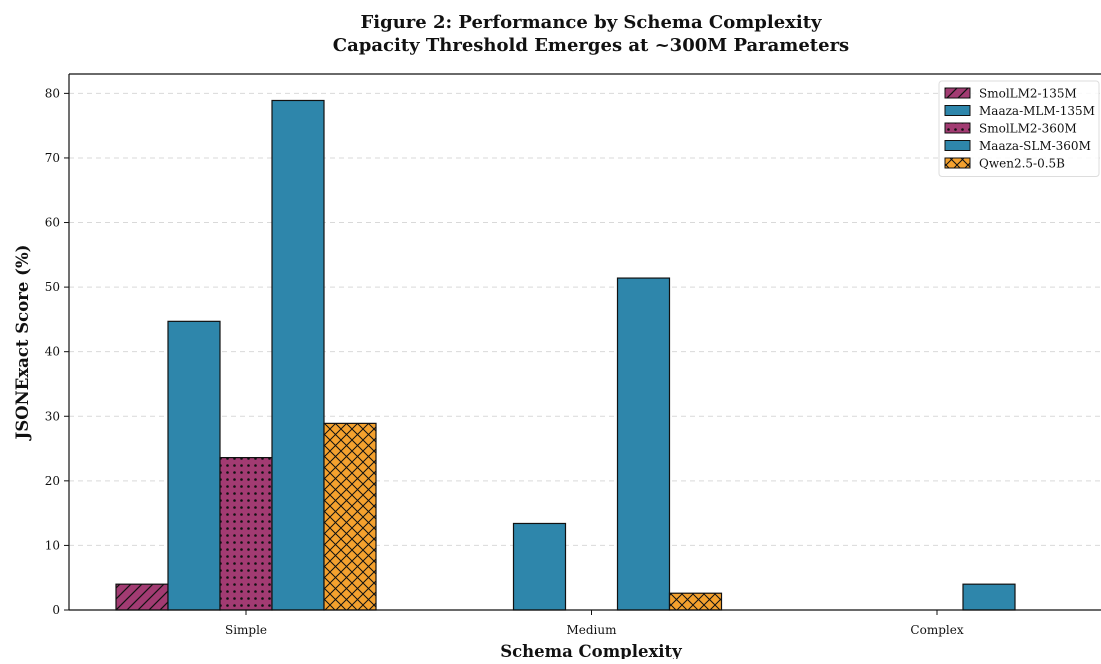  Describe the element at coordinates (936, 630) in the screenshot. I see `x-tick-label: Complex` at that location.